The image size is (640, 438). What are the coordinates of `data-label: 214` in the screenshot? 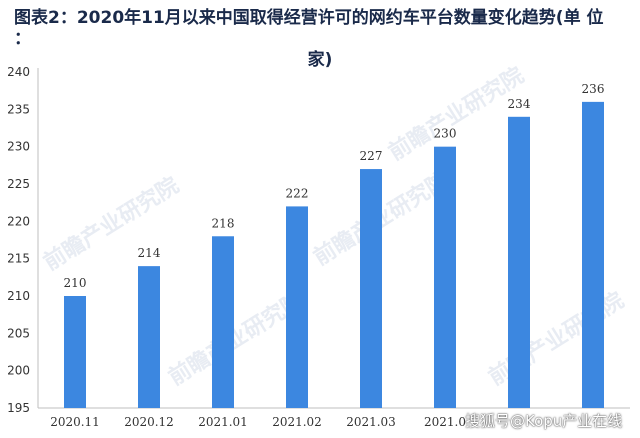 It's located at (149, 253).